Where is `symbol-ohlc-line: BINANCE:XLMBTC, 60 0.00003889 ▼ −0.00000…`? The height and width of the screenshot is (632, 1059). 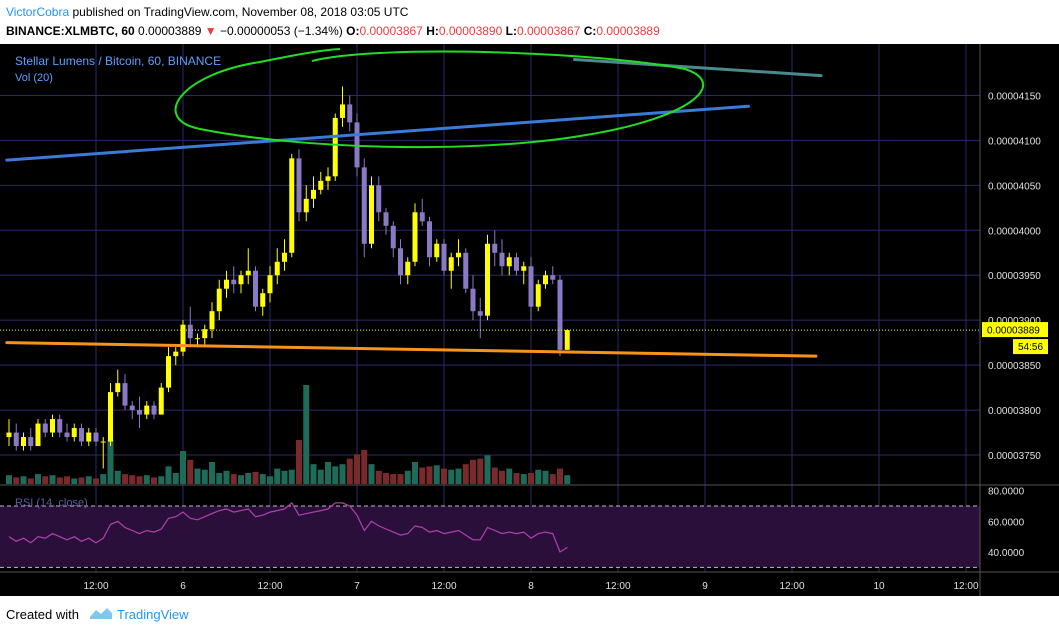 symbol-ohlc-line: BINANCE:XLMBTC, 60 0.00003889 ▼ −0.00000… is located at coordinates (333, 31).